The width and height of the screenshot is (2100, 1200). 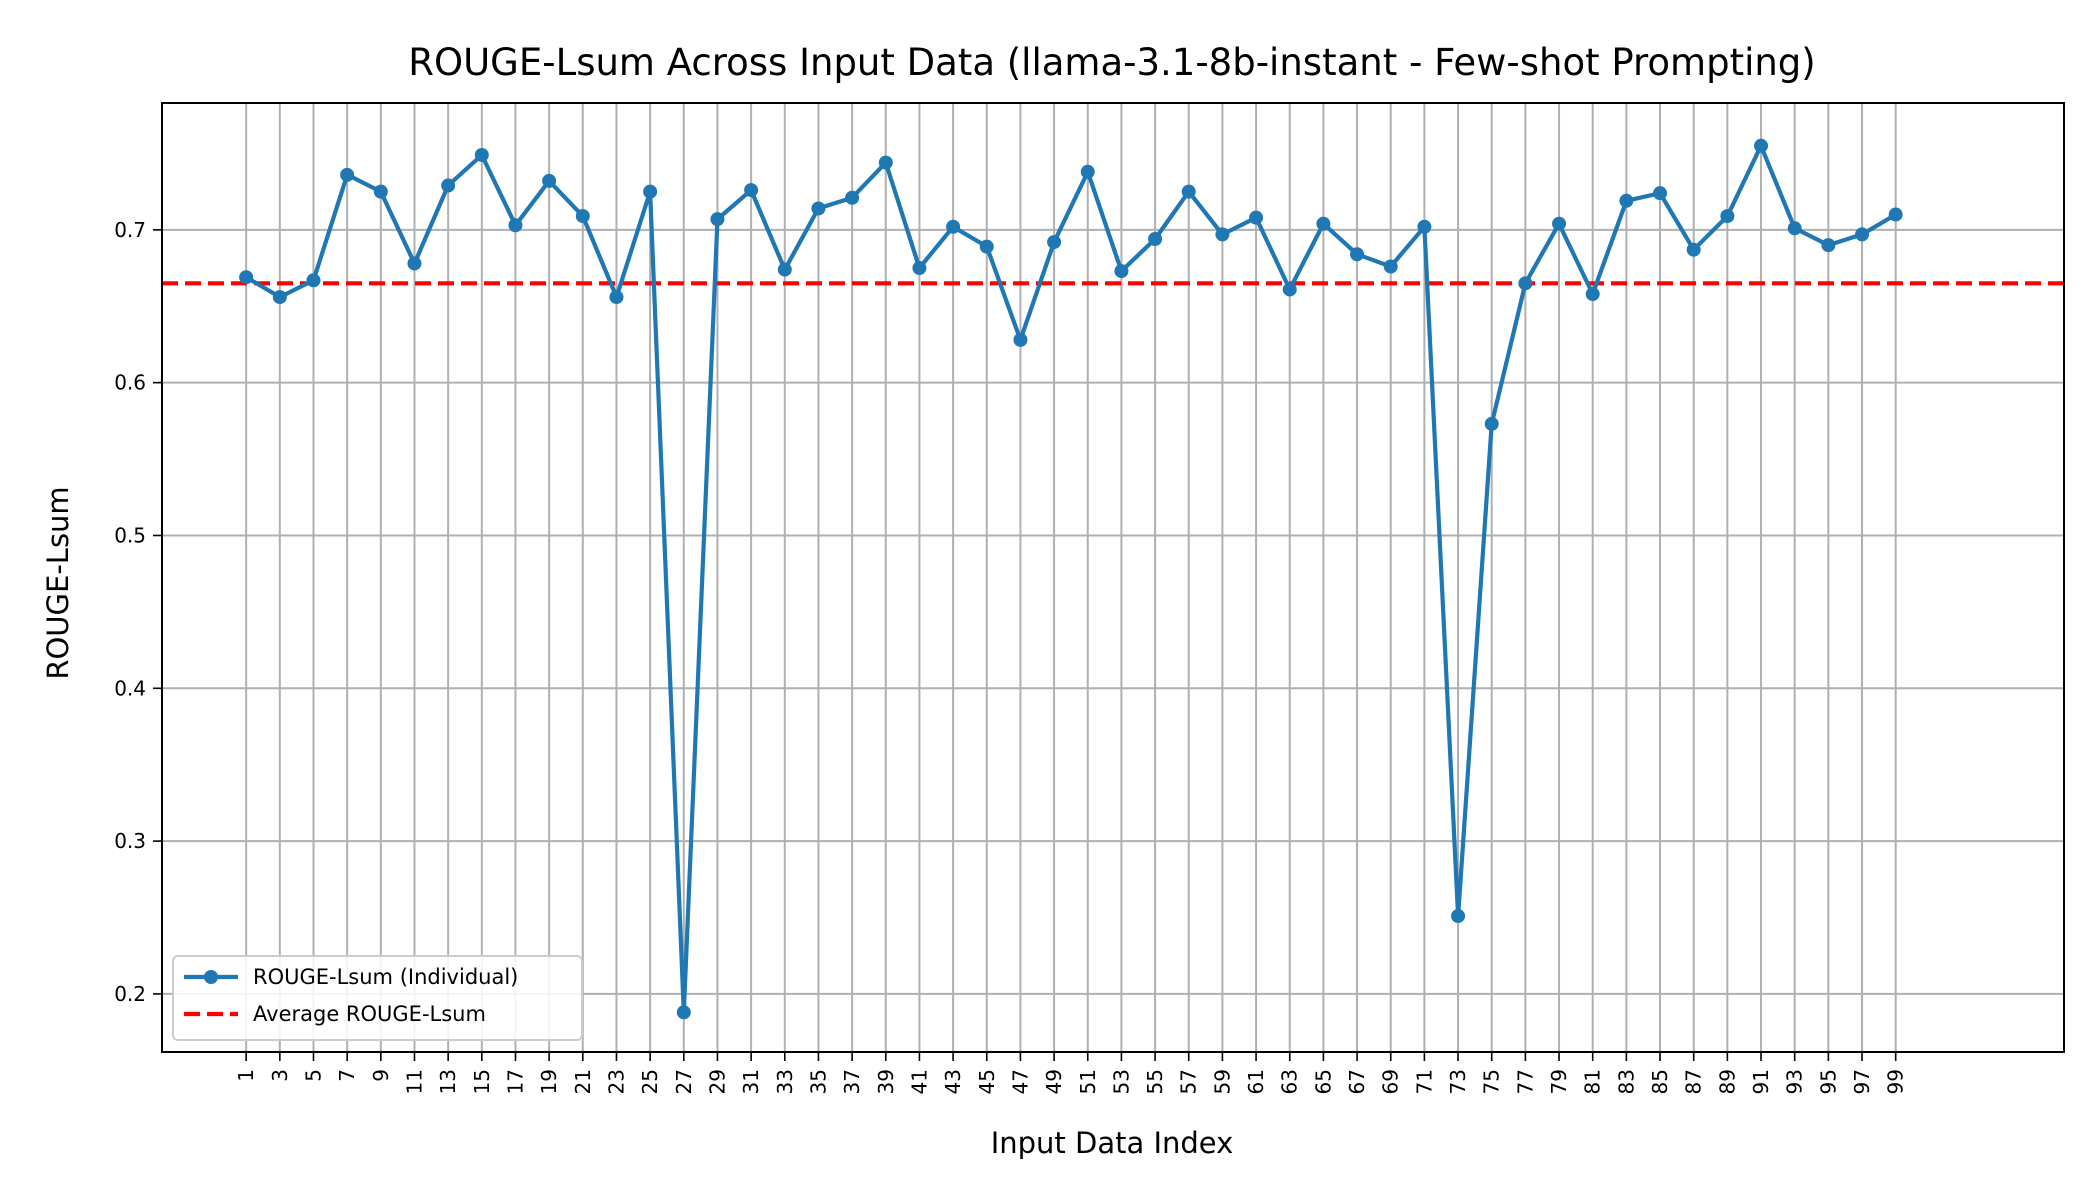 What do you see at coordinates (650, 1081) in the screenshot?
I see `x-tick-label: 25` at bounding box center [650, 1081].